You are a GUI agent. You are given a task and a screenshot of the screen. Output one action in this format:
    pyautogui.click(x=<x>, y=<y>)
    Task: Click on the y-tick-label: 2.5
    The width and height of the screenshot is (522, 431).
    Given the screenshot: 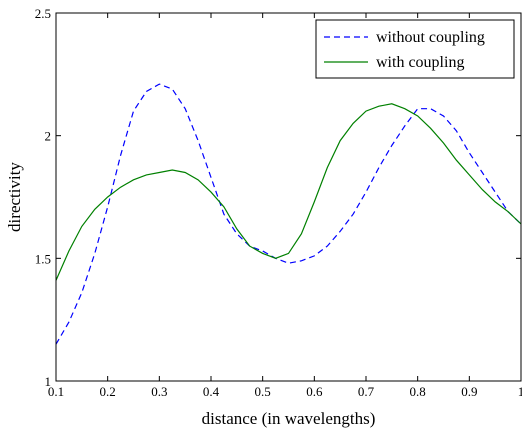 What is the action you would take?
    pyautogui.click(x=43, y=13)
    